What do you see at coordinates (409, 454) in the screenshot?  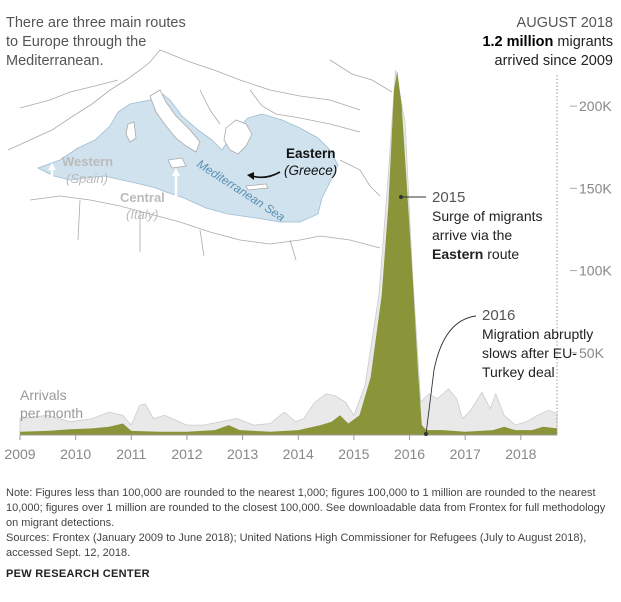 I see `x-tick-label: 2016` at bounding box center [409, 454].